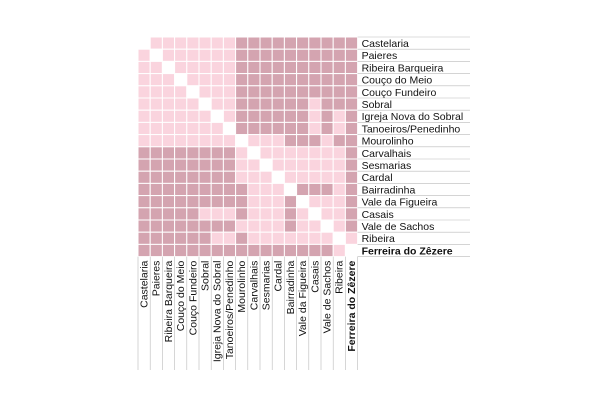 Image resolution: width=606 pixels, height=403 pixels. What do you see at coordinates (399, 93) in the screenshot?
I see `row-label: Couço Fundeiro` at bounding box center [399, 93].